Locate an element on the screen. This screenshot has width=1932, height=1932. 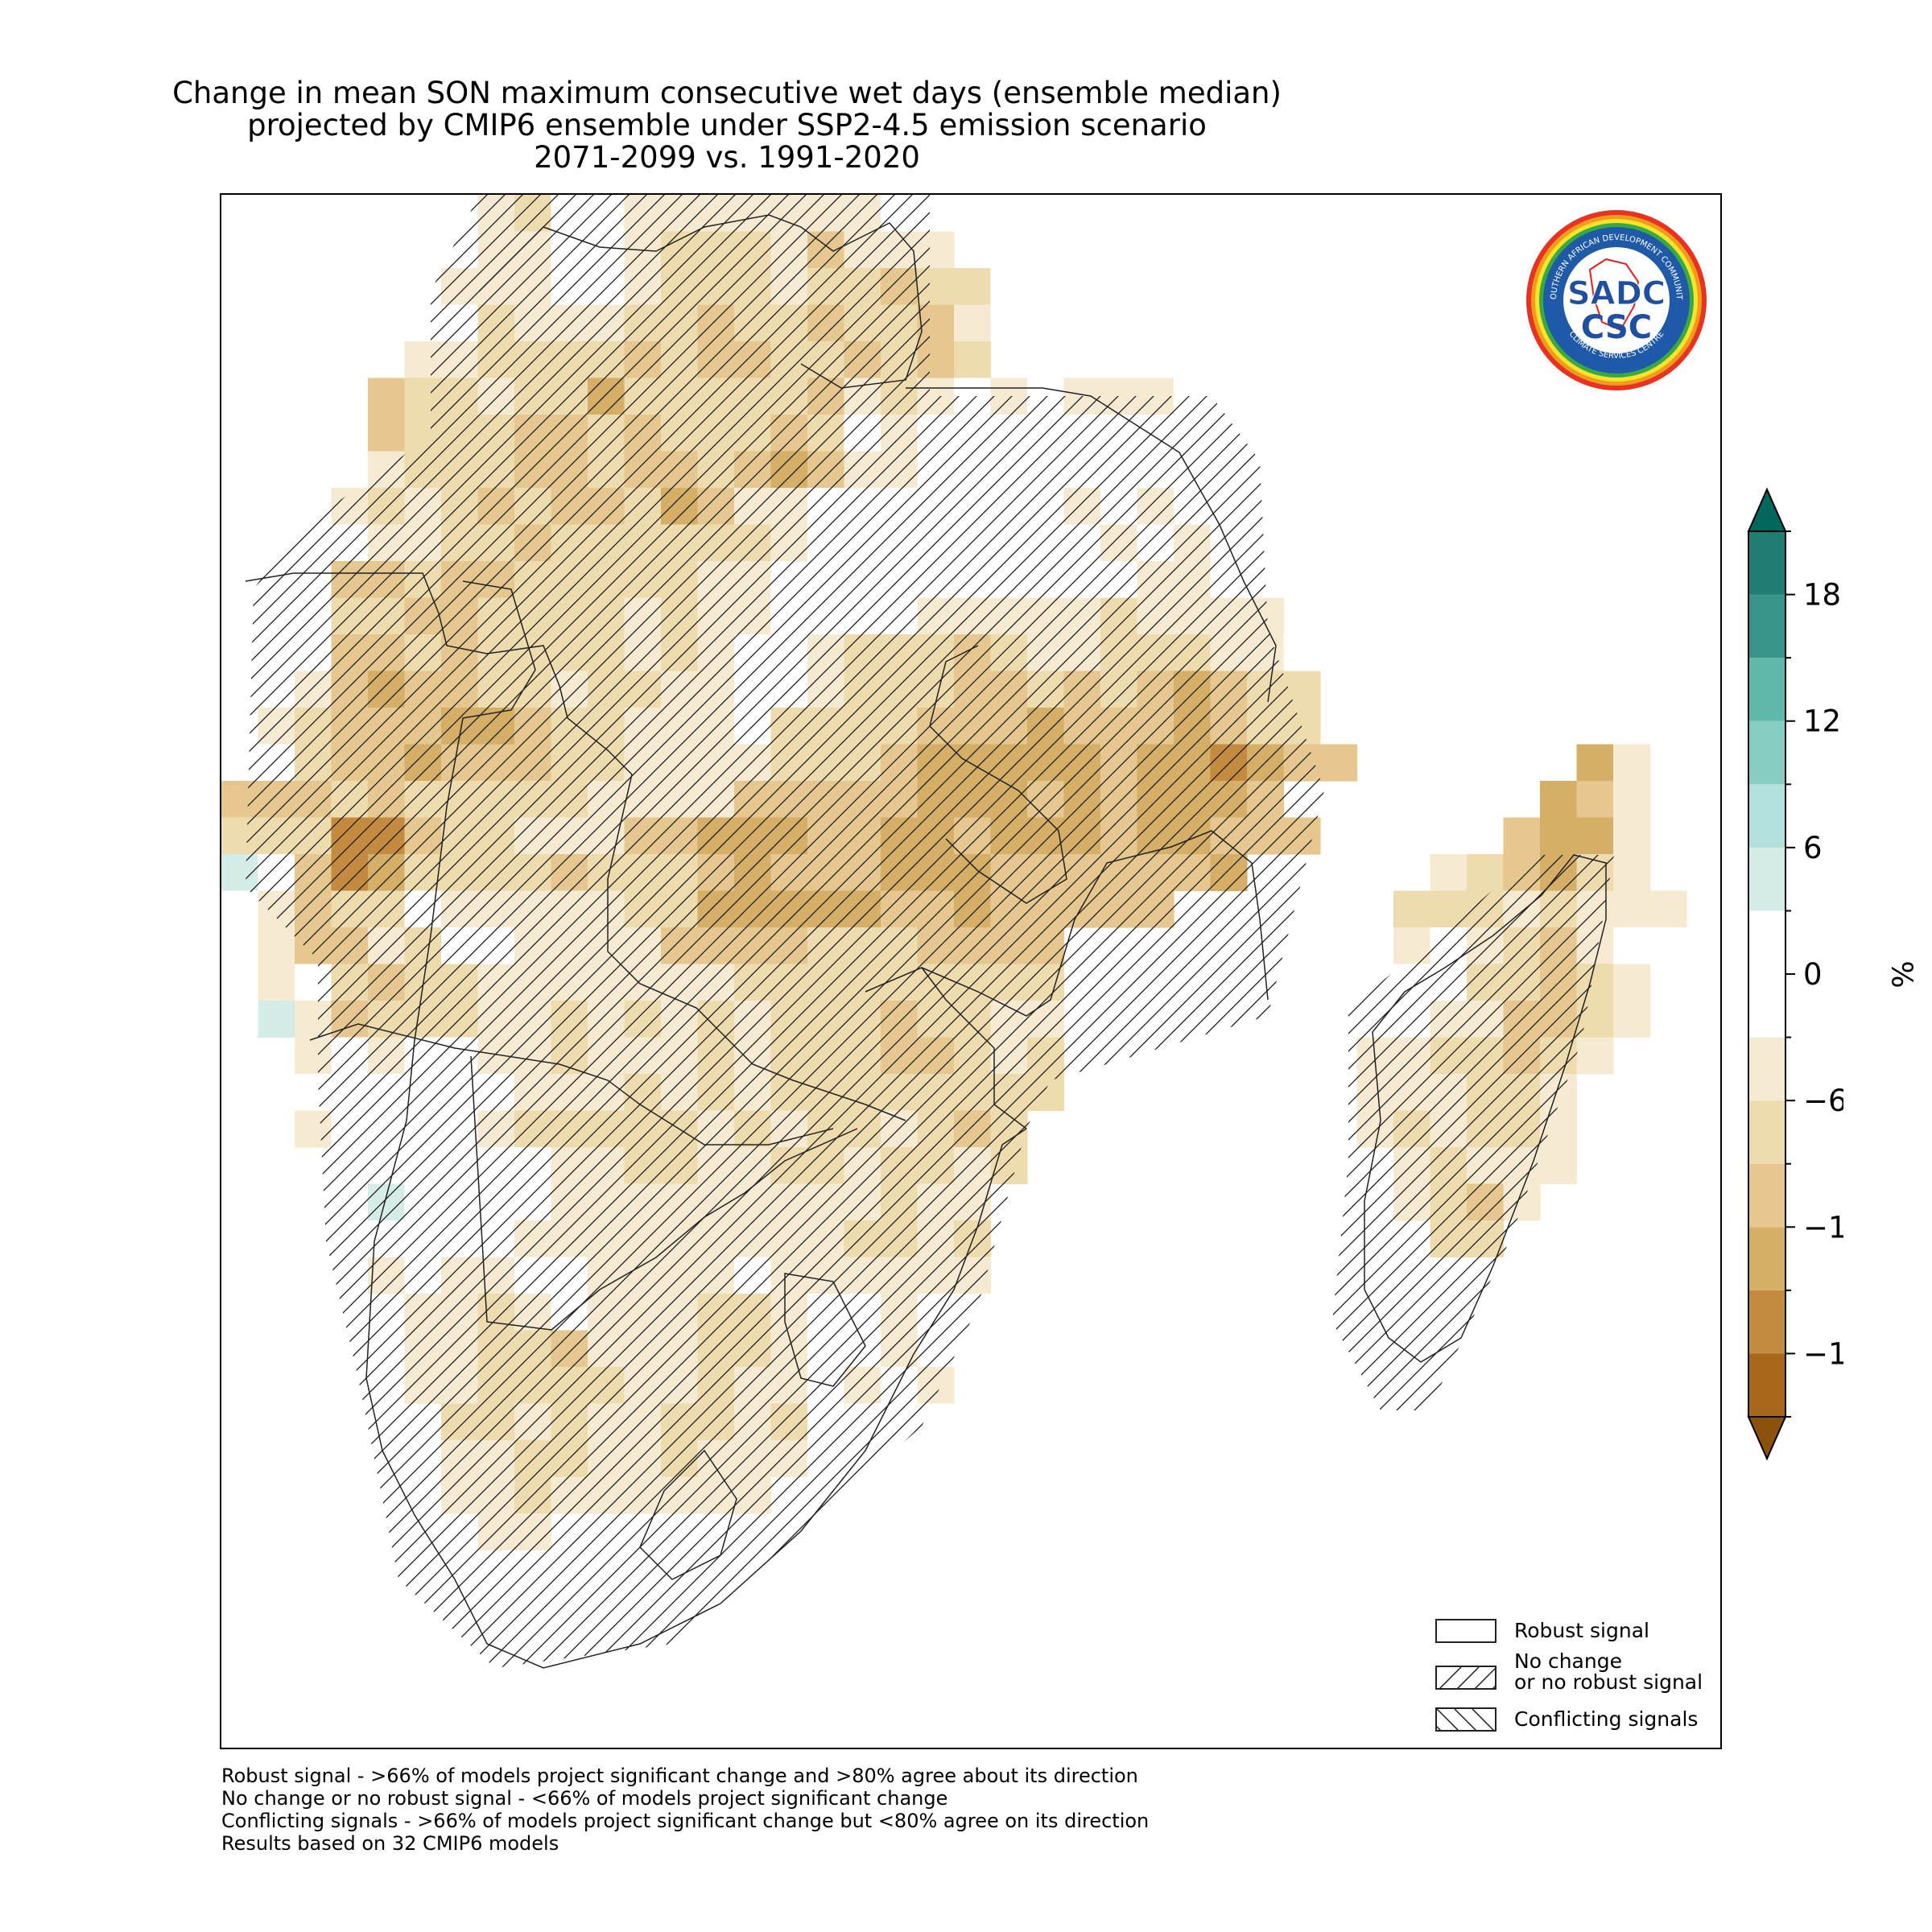
legend-label-no-change-line1: No change is located at coordinates (1568, 1661).